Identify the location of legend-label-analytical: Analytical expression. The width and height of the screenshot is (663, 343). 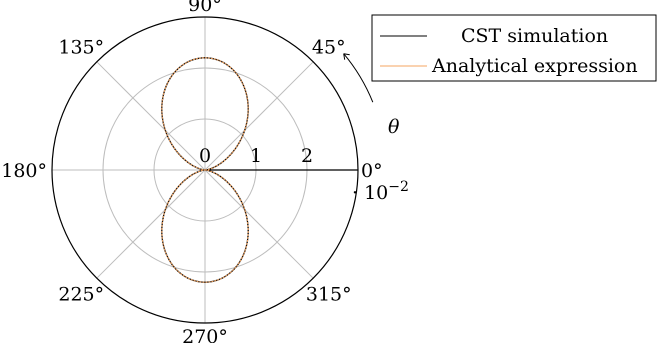
(534, 66).